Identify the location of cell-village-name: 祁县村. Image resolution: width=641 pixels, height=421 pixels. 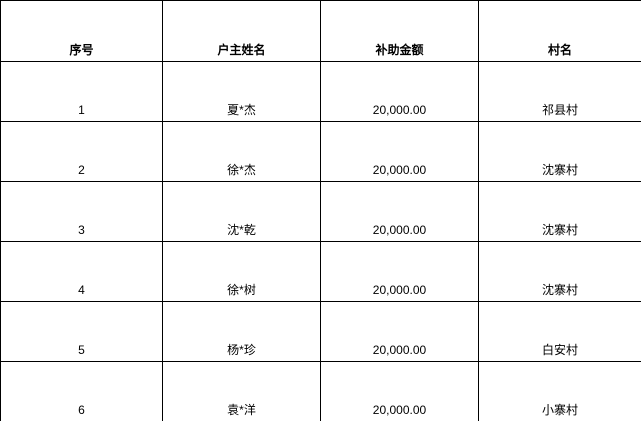
(559, 91).